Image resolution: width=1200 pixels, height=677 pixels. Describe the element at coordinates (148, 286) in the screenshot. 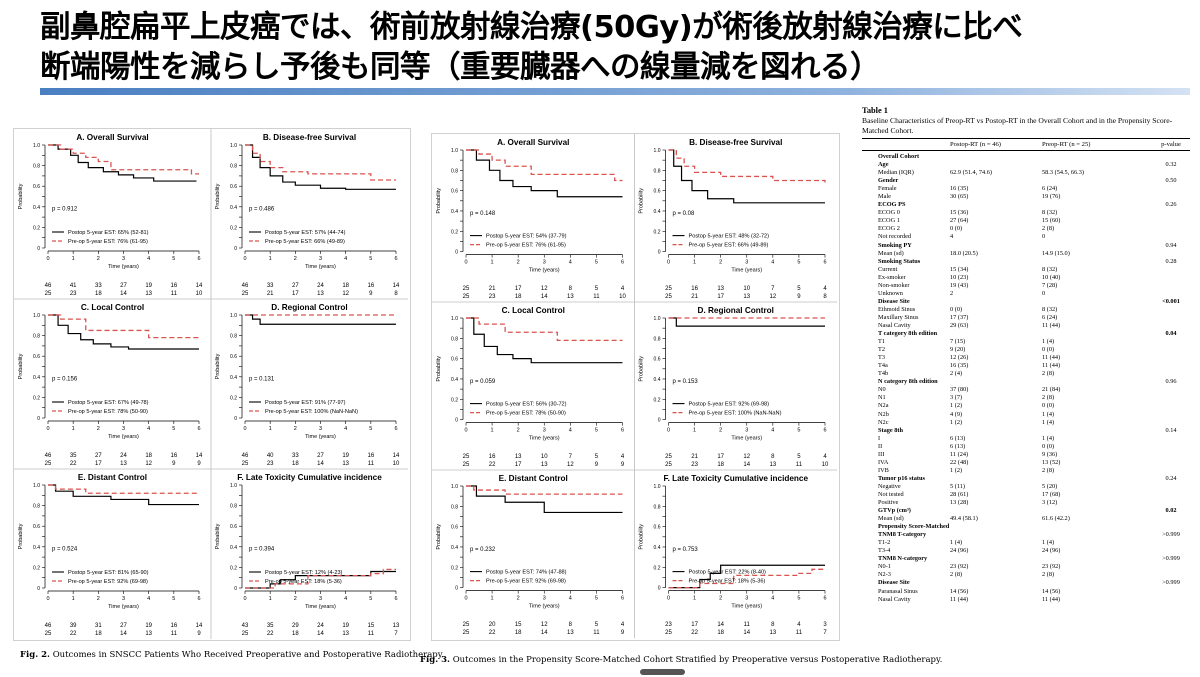

I see `risk-count-postop: 19` at that location.